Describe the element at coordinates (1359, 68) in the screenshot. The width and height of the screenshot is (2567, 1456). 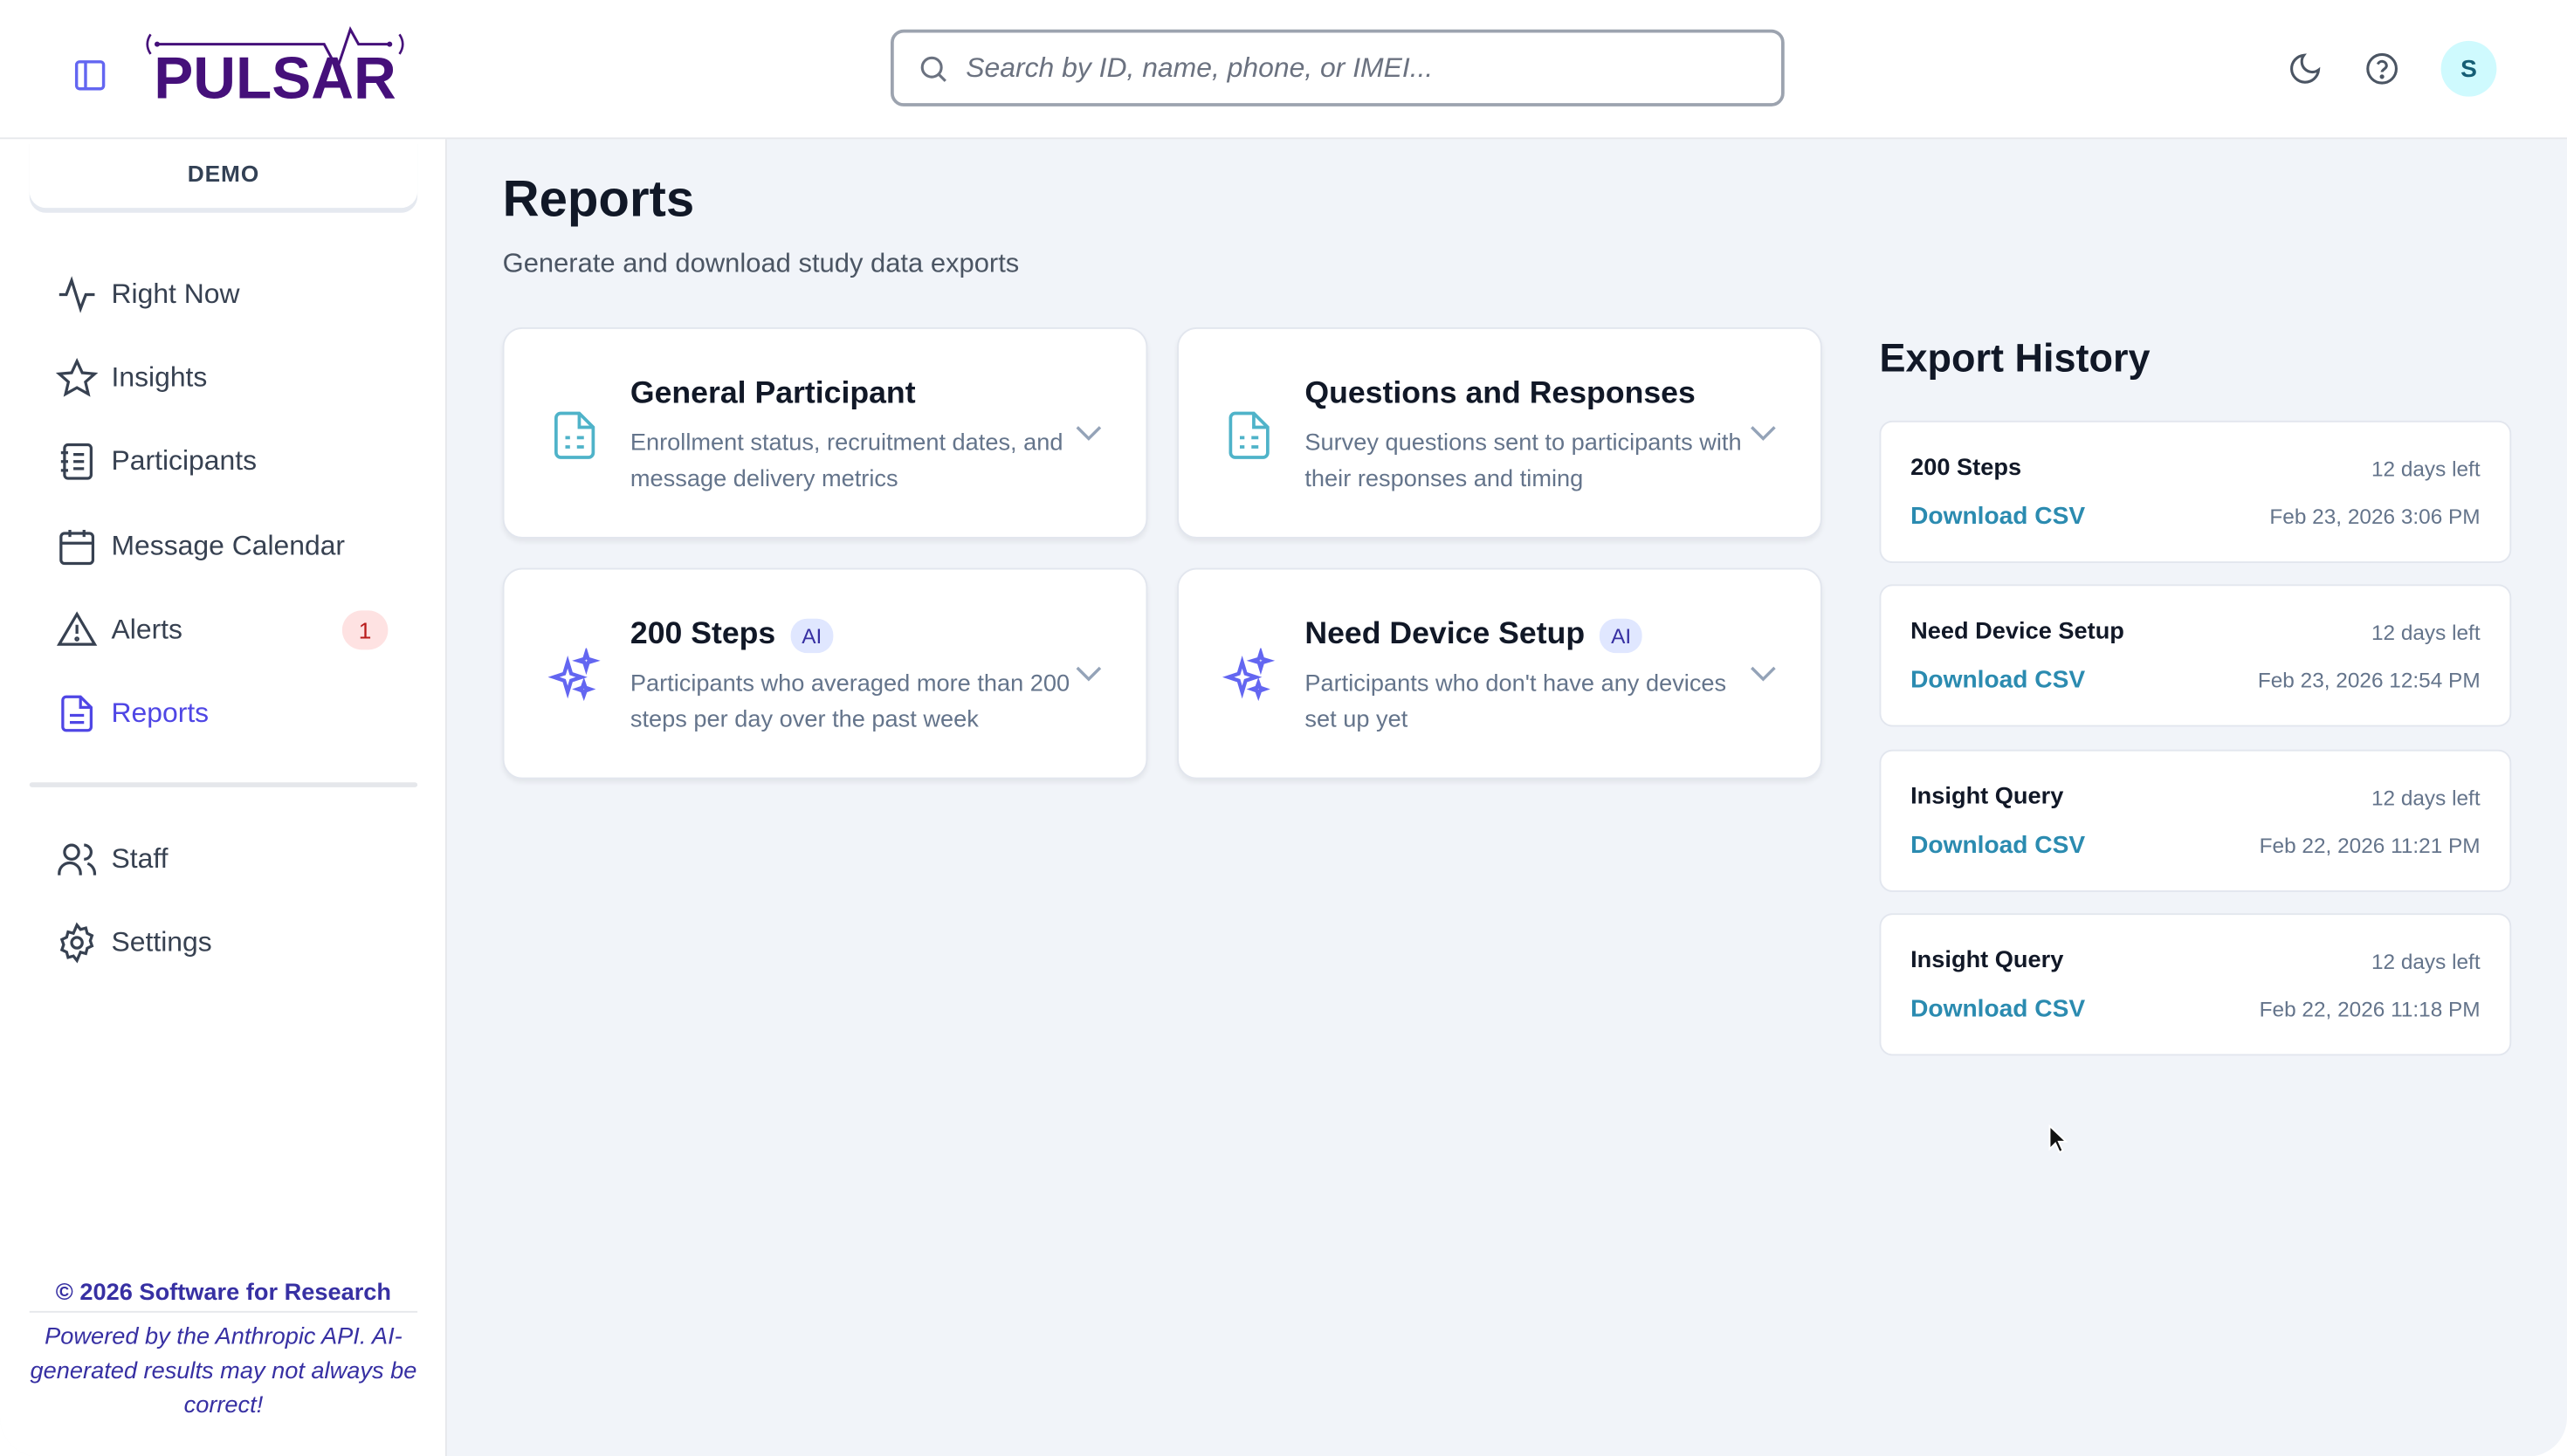
I see `search-input` at that location.